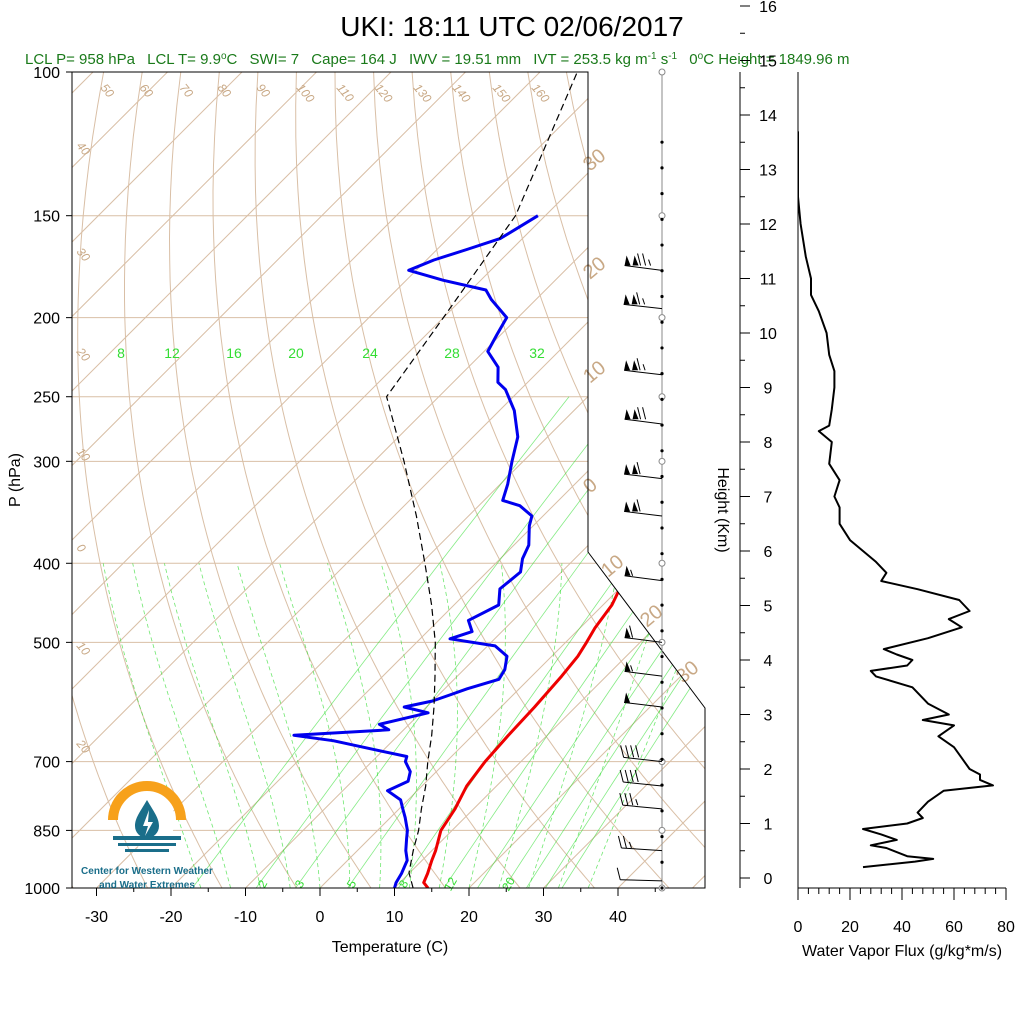 The width and height of the screenshot is (1024, 1024). What do you see at coordinates (46, 643) in the screenshot?
I see `pressure-tick-label: 500` at bounding box center [46, 643].